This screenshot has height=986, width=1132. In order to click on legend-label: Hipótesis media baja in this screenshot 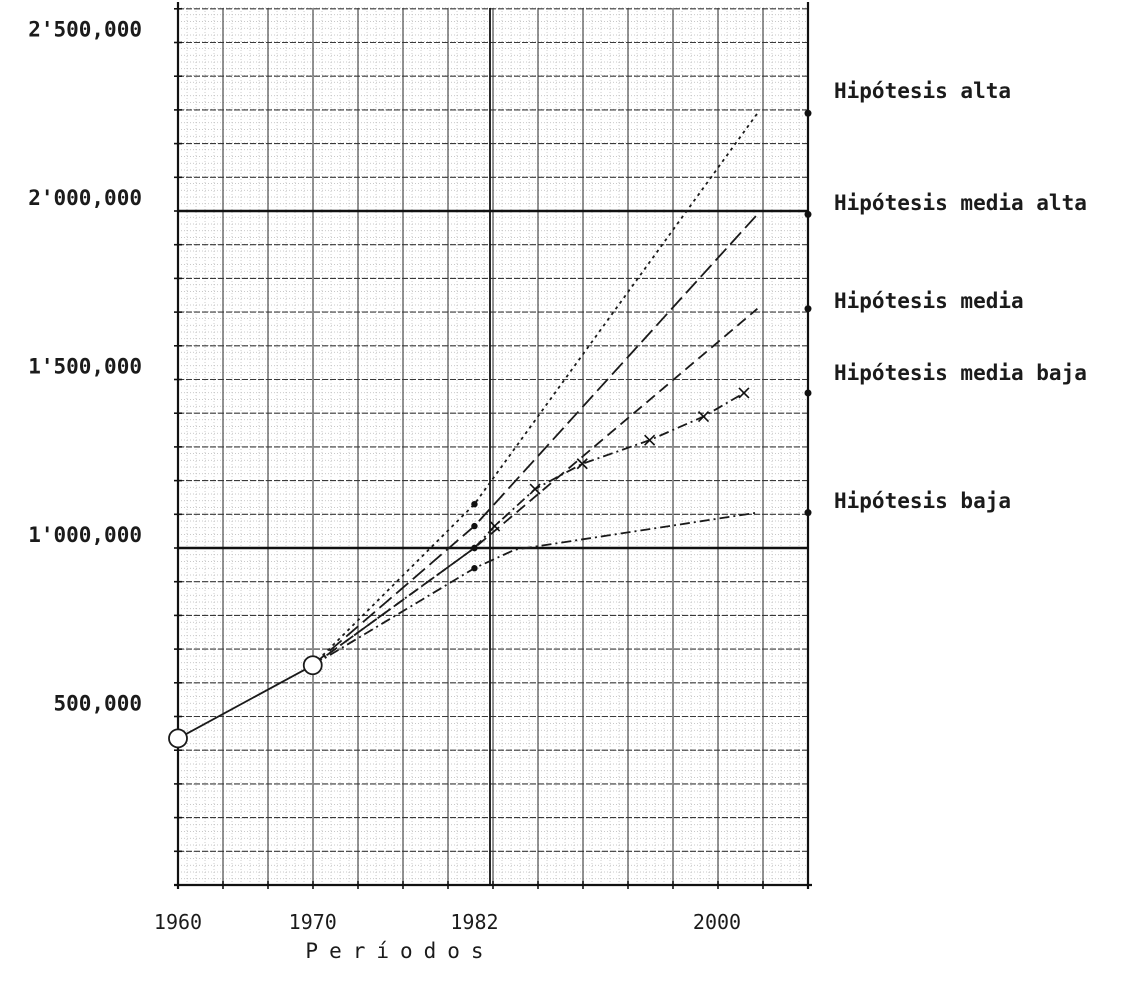, I will do `click(960, 373)`.